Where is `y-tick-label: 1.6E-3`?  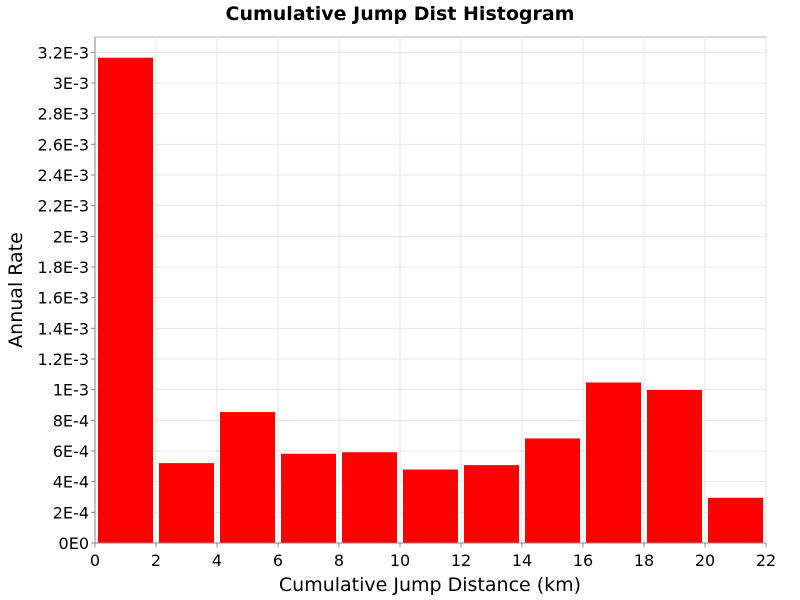 y-tick-label: 1.6E-3 is located at coordinates (63, 298).